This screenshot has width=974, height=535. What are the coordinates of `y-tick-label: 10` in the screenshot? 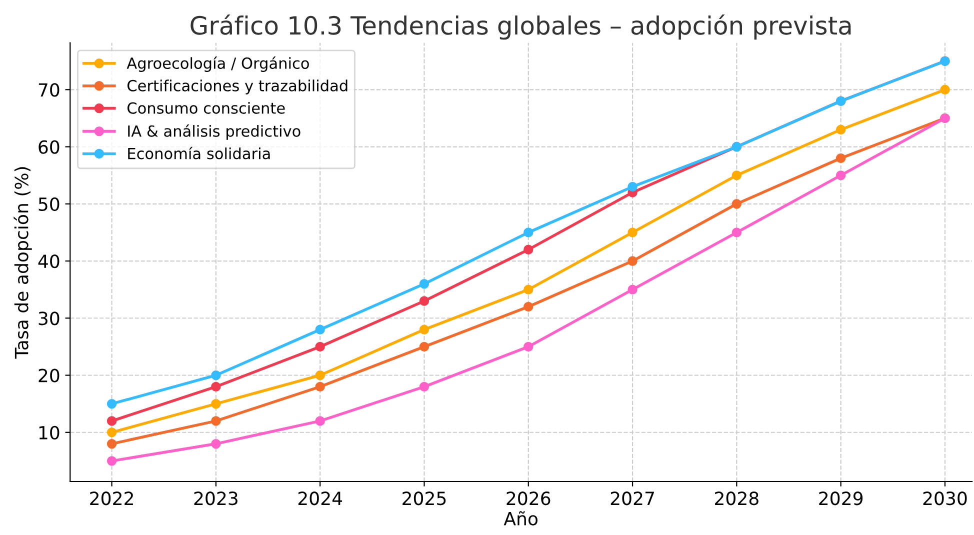 It's located at (49, 433).